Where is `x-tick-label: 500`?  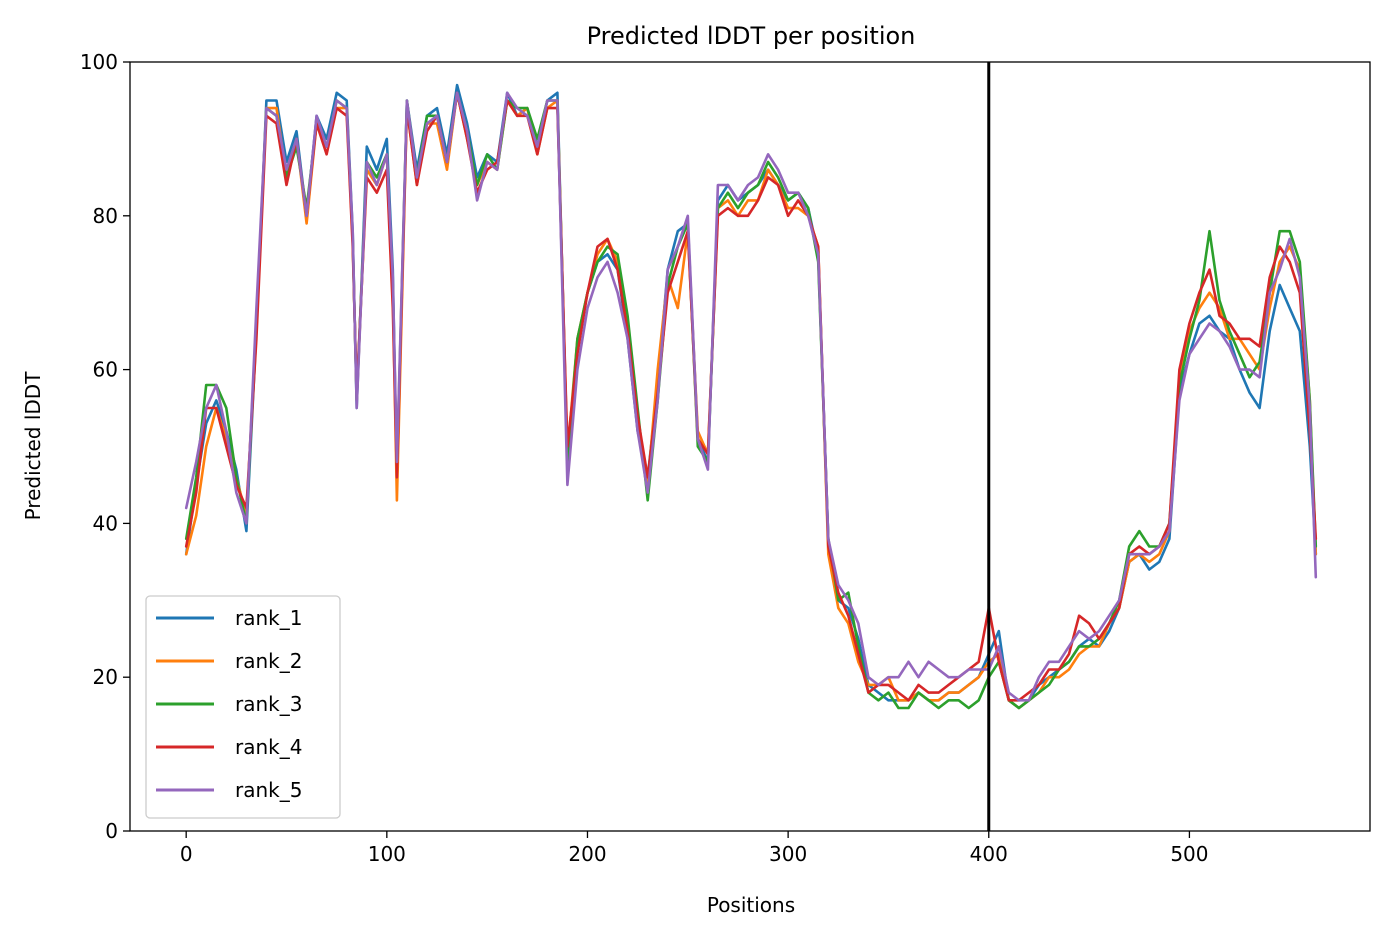
x-tick-label: 500 is located at coordinates (1189, 854).